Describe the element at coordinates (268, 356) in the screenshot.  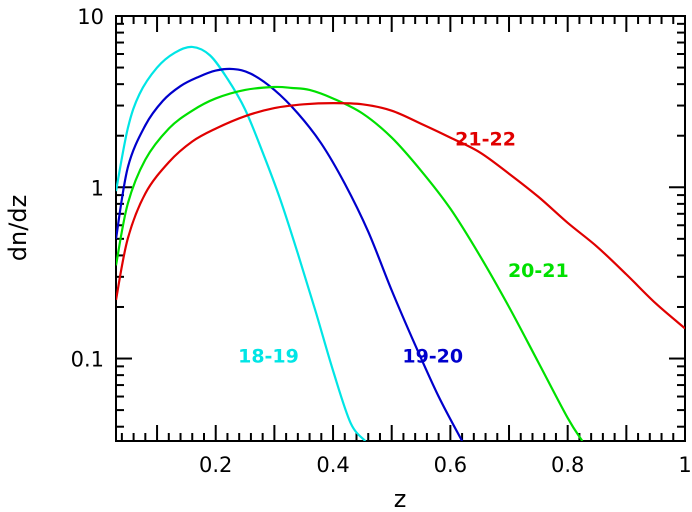
I see `series-label-18-19: 18-19` at that location.